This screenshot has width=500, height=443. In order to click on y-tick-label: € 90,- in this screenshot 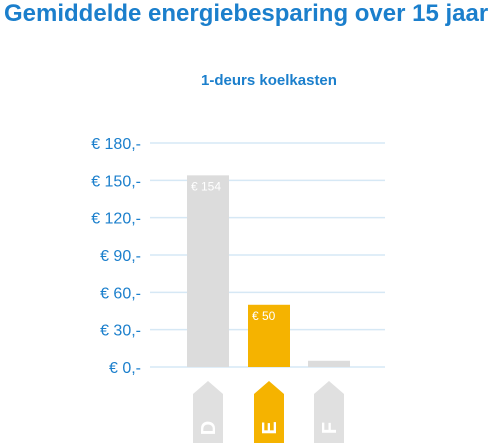, I will do `click(120, 256)`.